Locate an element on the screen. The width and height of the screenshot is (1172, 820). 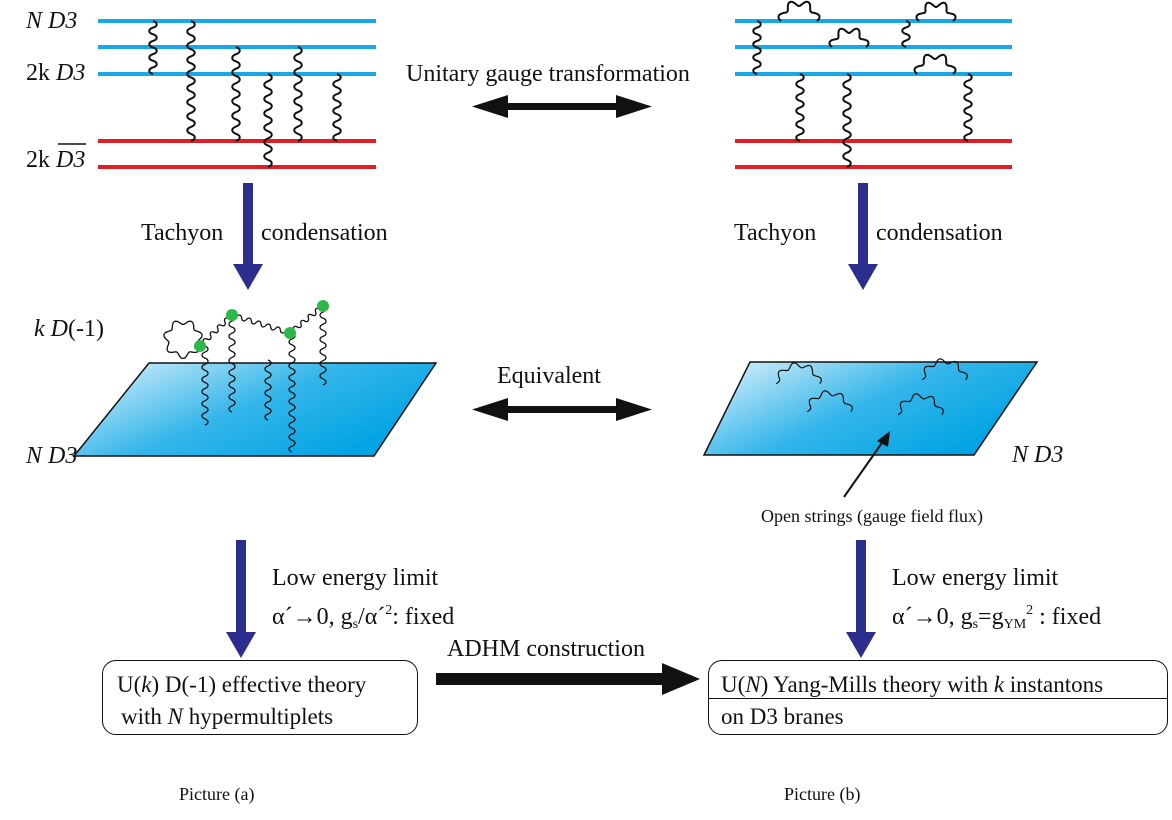
tachyon-arrow-a is located at coordinates (248, 236).